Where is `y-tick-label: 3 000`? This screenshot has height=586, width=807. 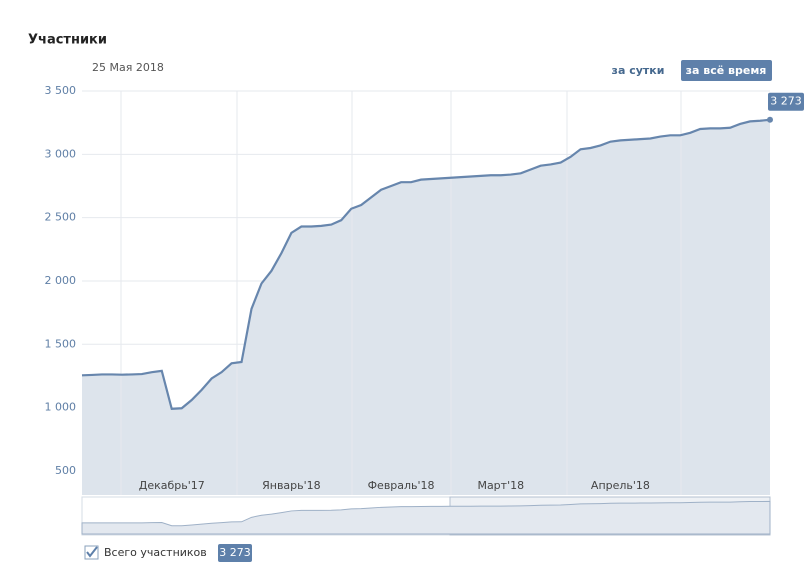
y-tick-label: 3 000 is located at coordinates (61, 153).